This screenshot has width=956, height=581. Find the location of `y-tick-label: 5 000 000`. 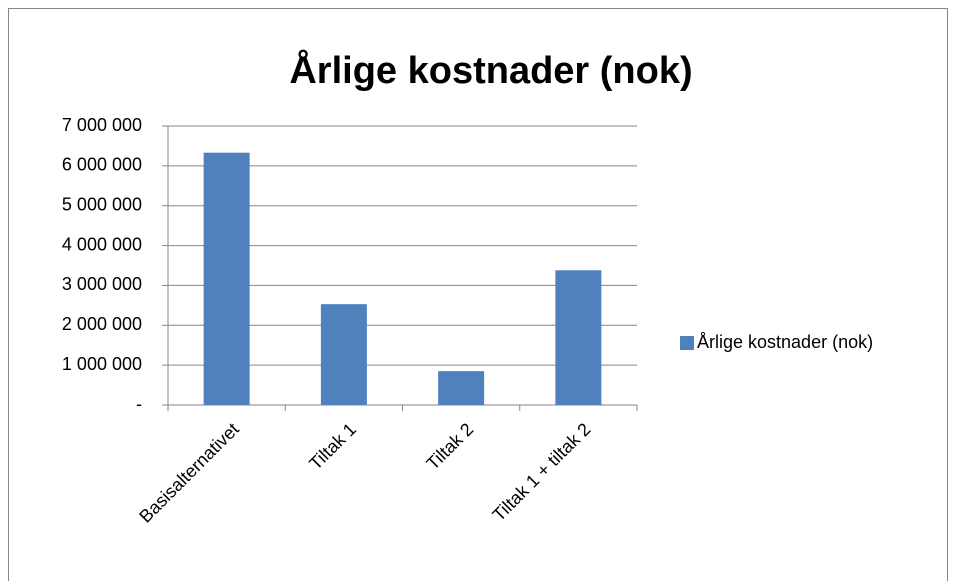

y-tick-label: 5 000 000 is located at coordinates (102, 204).